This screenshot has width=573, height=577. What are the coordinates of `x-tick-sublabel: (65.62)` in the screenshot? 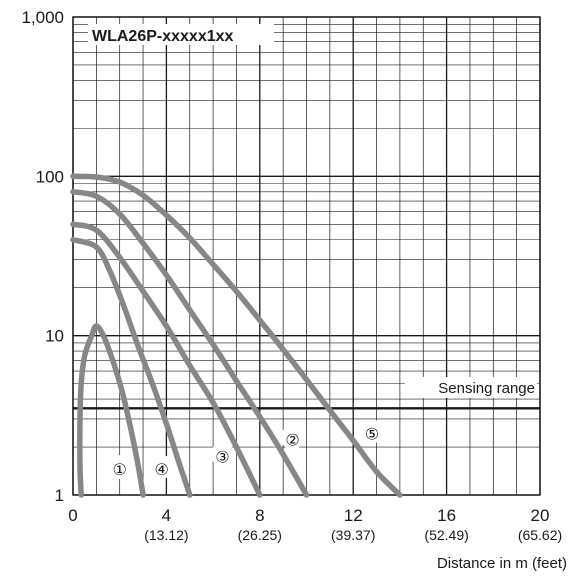 It's located at (540, 535).